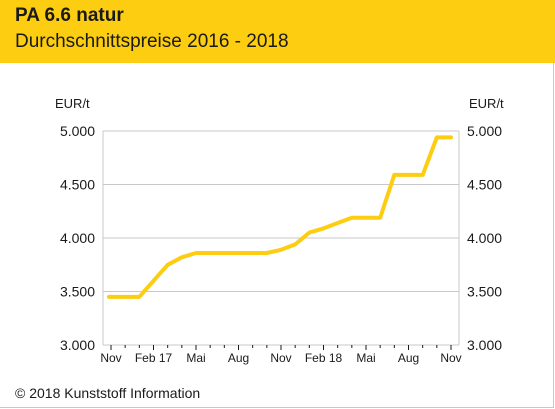  I want to click on y-axis-label-right: EUR/t, so click(486, 103).